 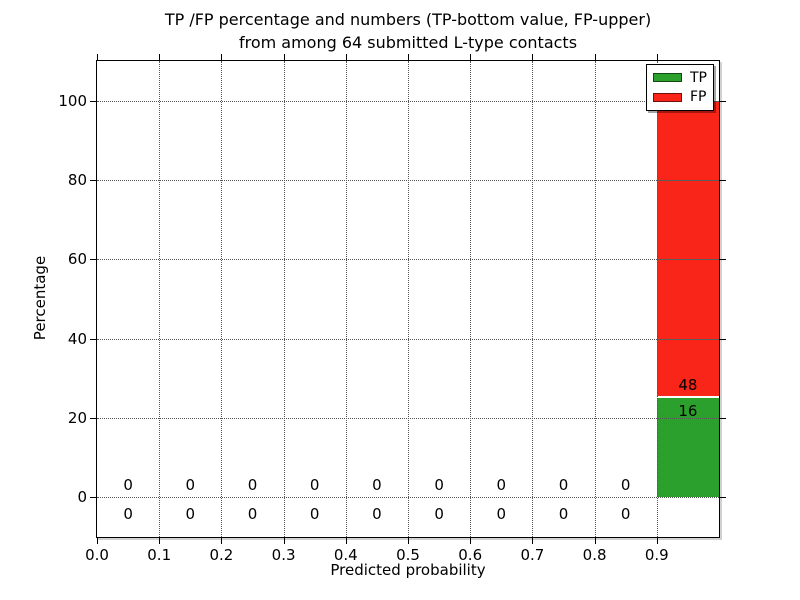 I want to click on y-tick-label: 40, so click(x=77, y=338).